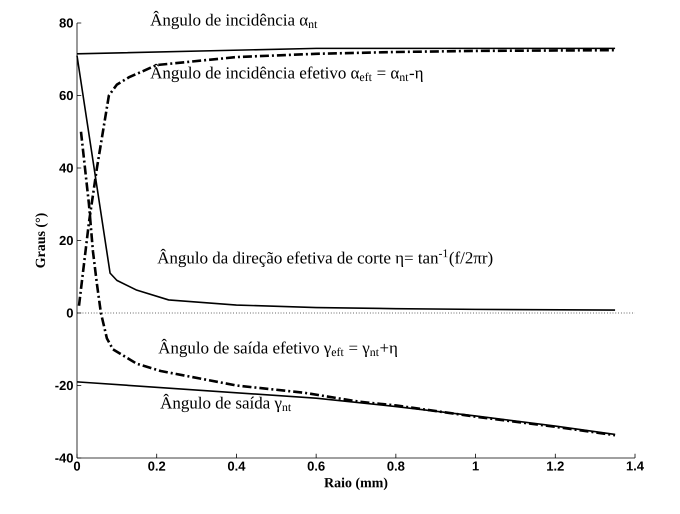  I want to click on x-tick-label: 1, so click(475, 466).